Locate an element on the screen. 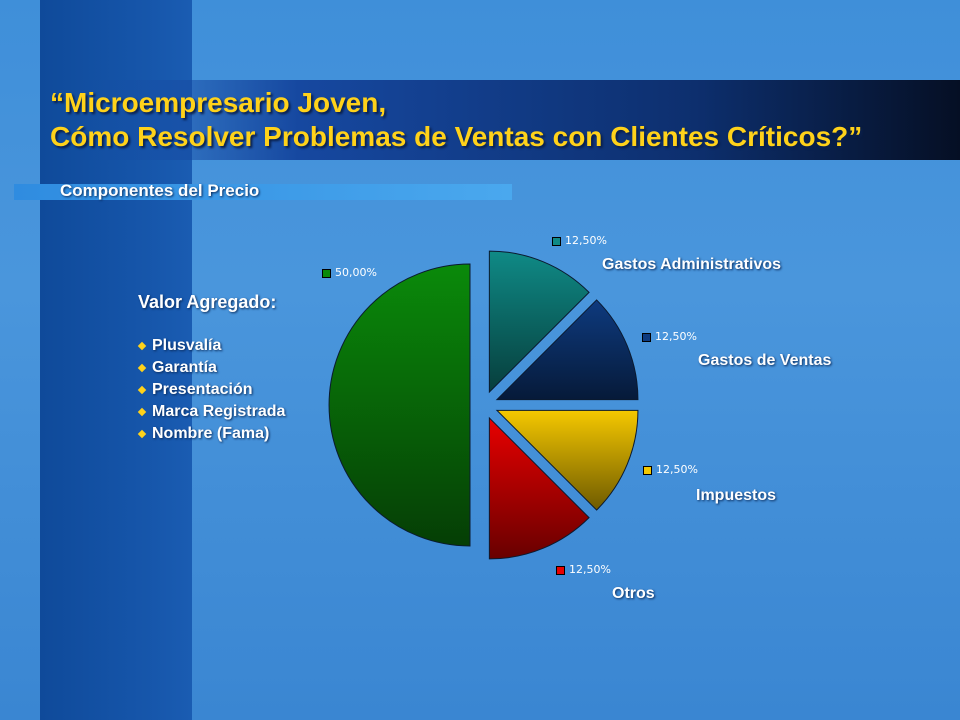 The height and width of the screenshot is (720, 960). subtitle-band is located at coordinates (263, 192).